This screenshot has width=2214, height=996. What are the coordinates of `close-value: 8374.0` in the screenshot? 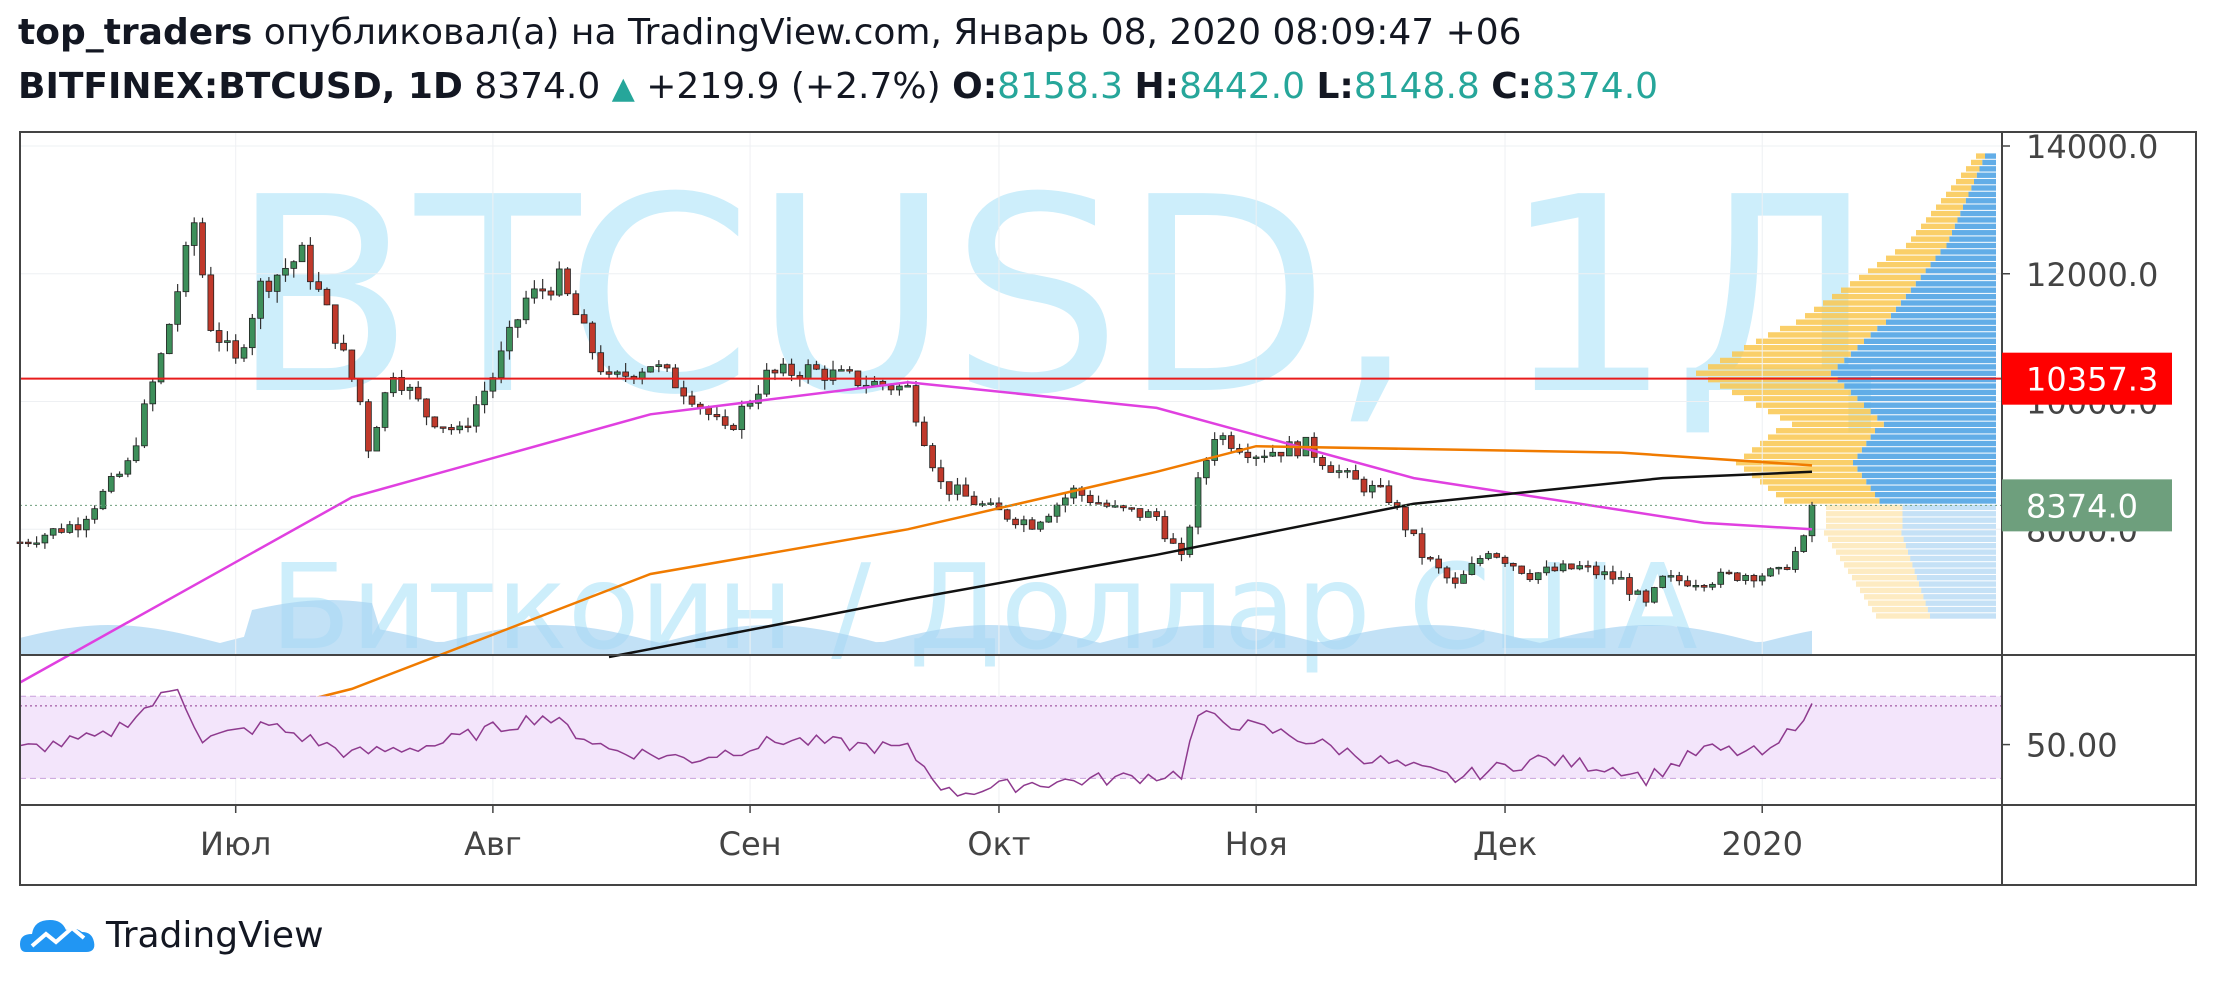 It's located at (1595, 86).